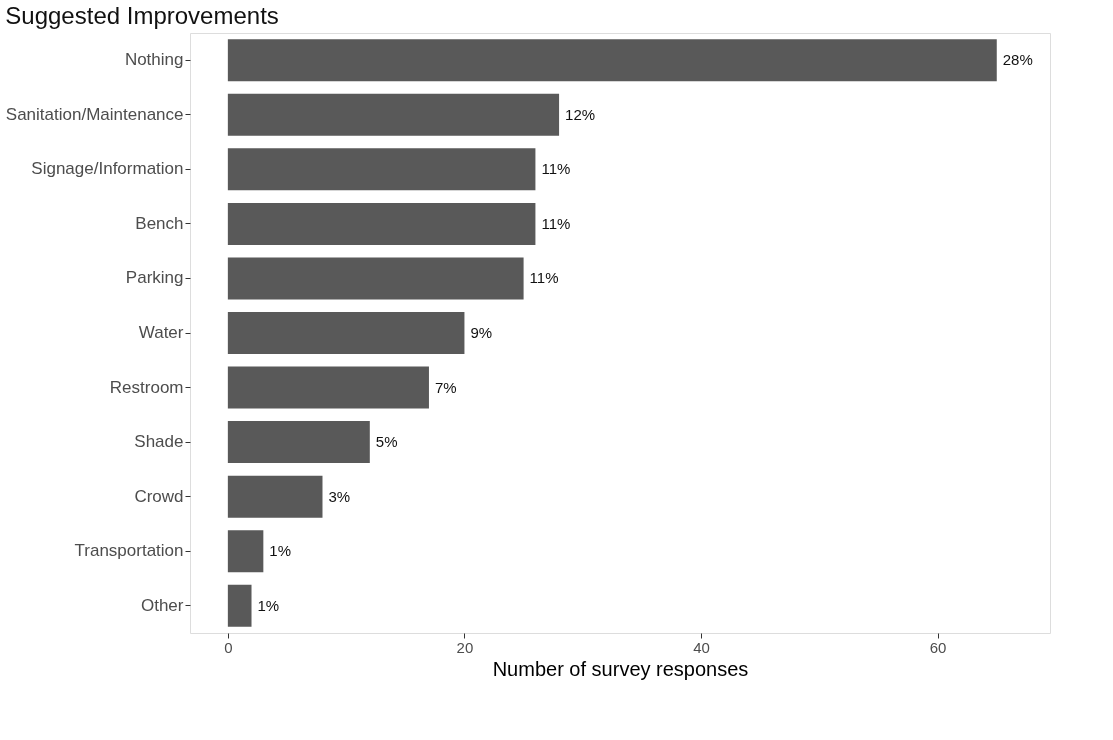 The image size is (1113, 740). Describe the element at coordinates (465, 647) in the screenshot. I see `x-tick-label: 20` at that location.